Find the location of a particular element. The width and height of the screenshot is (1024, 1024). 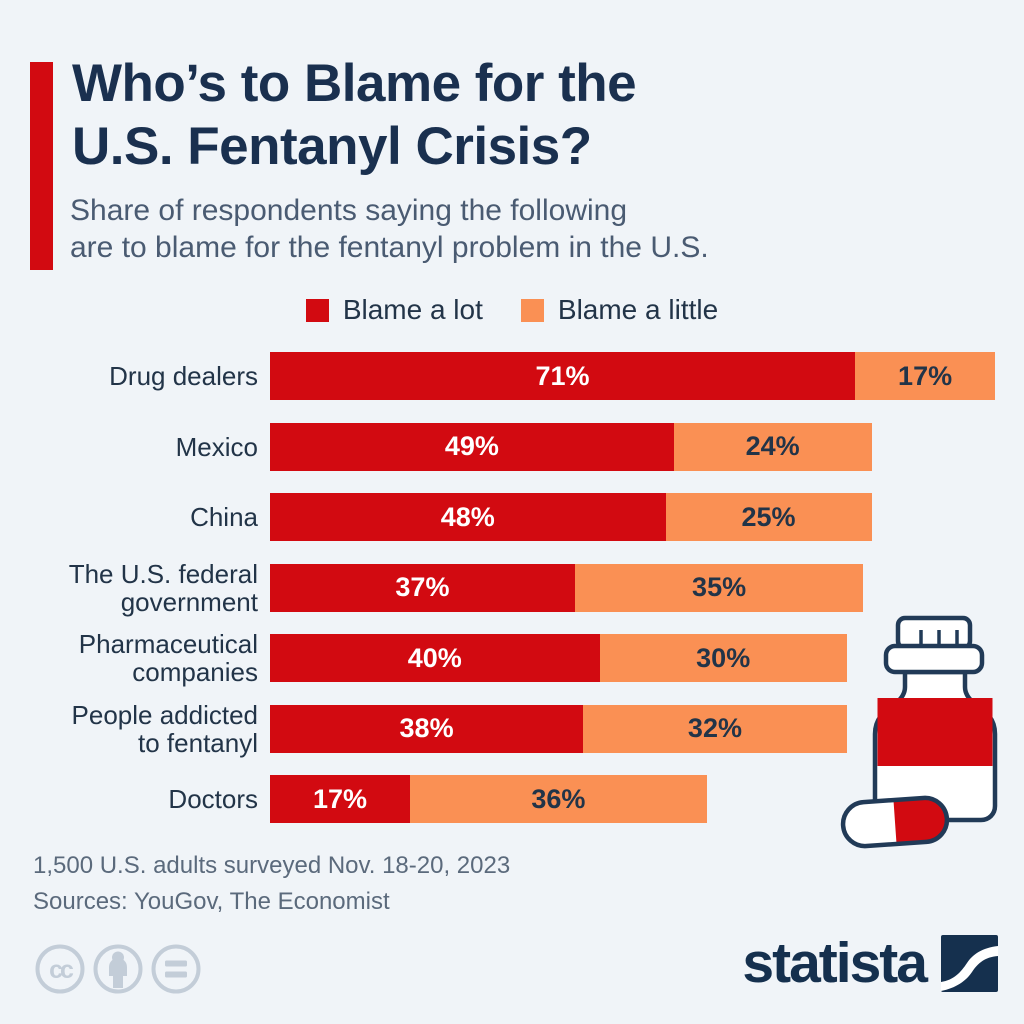

title-accent-bar is located at coordinates (41, 166).